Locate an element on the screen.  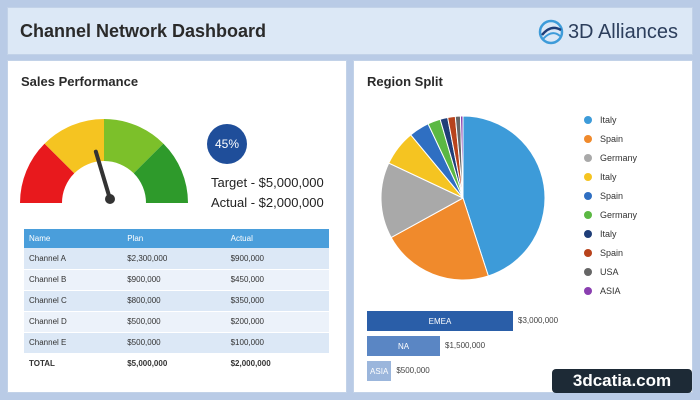
cell-name: Channel A is located at coordinates (73, 259).